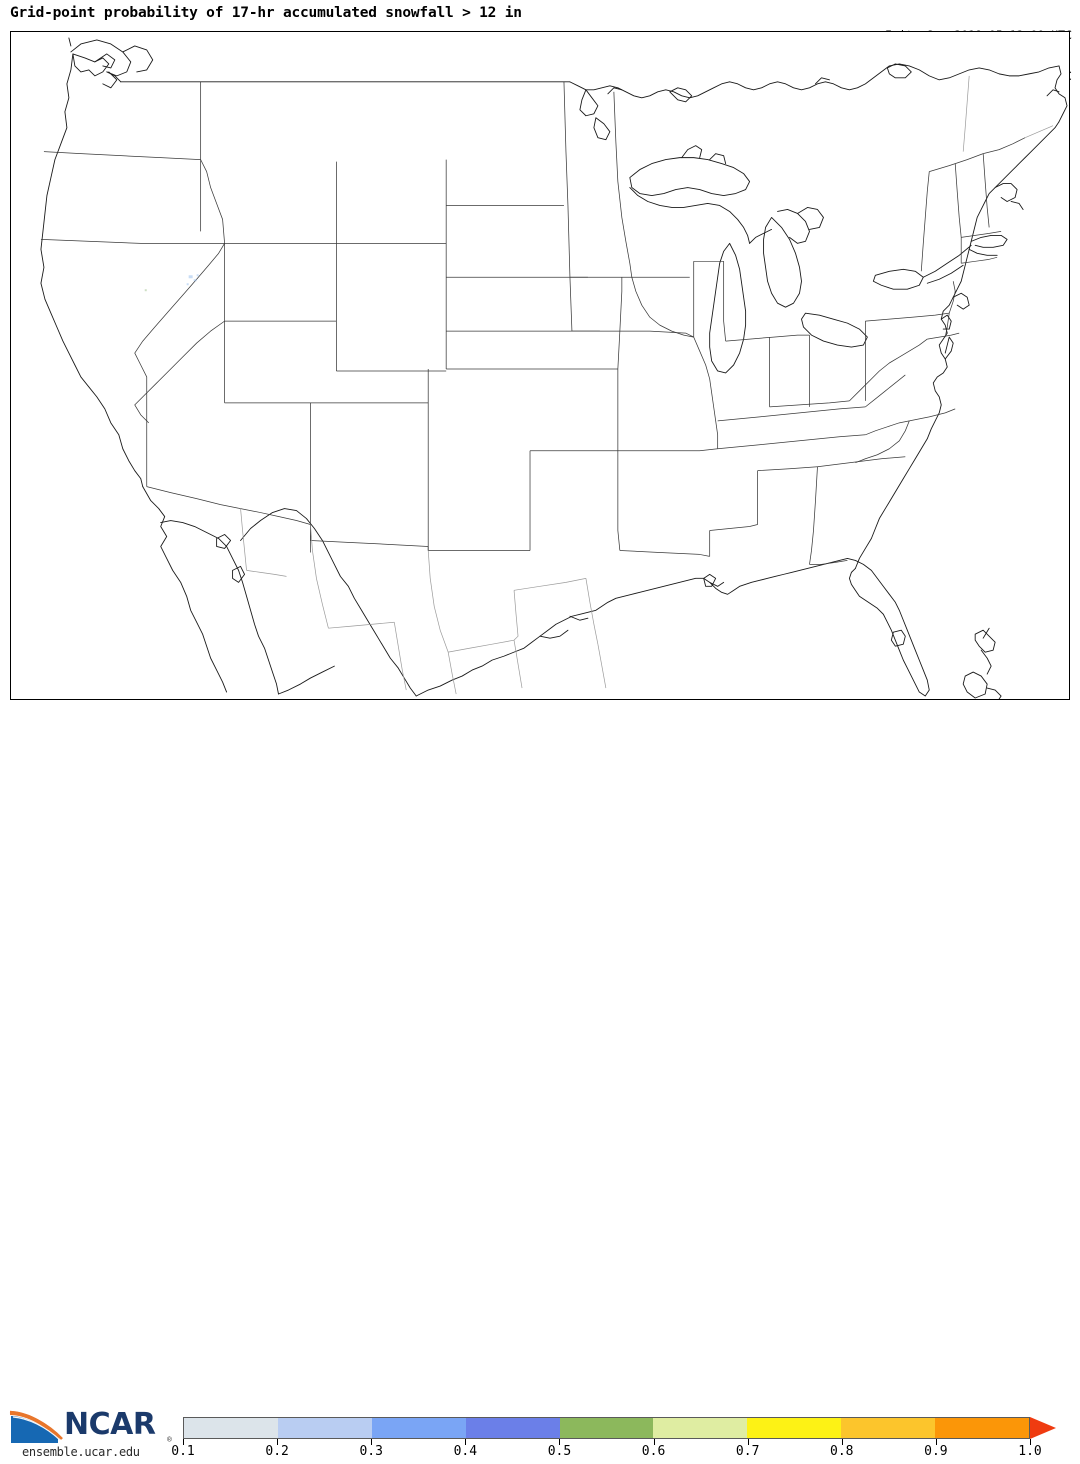 Image resolution: width=1080 pixels, height=1464 pixels. What do you see at coordinates (183, 1451) in the screenshot?
I see `colorbar-label-0.1: 0.1` at bounding box center [183, 1451].